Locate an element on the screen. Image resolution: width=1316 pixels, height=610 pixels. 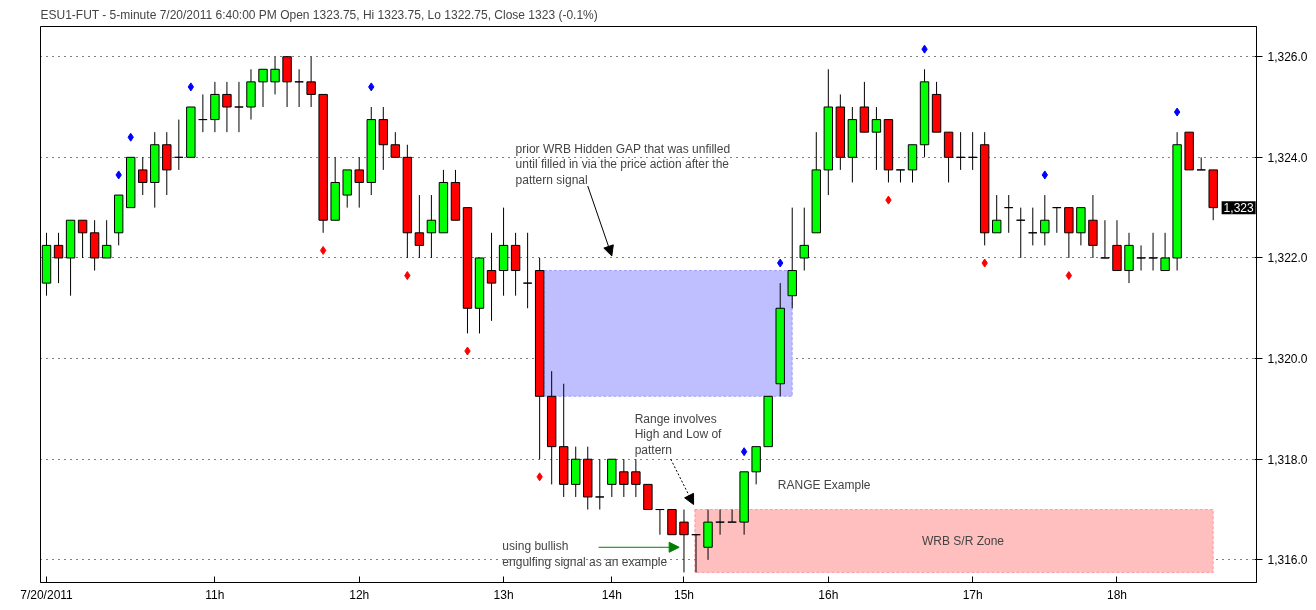
x-tick-label: 13h is located at coordinates (503, 594).